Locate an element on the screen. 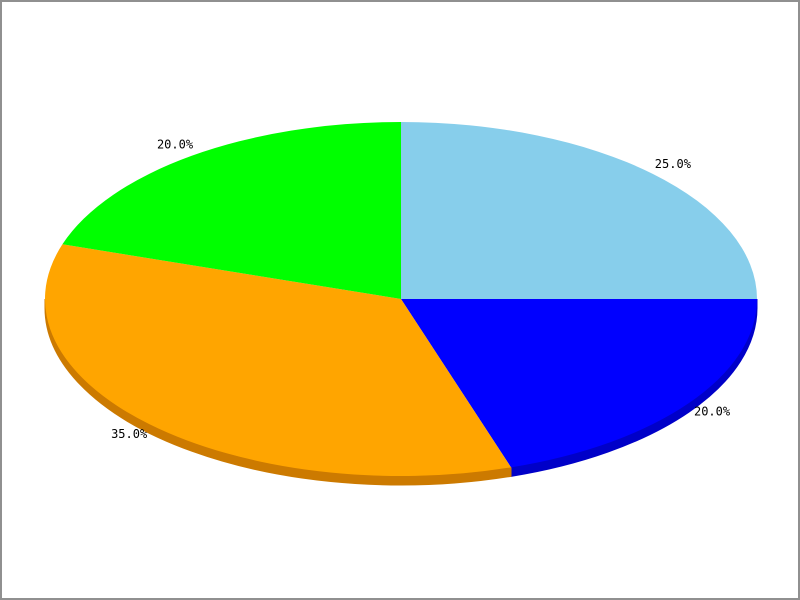 The width and height of the screenshot is (800, 600). slice-skyblue is located at coordinates (579, 210).